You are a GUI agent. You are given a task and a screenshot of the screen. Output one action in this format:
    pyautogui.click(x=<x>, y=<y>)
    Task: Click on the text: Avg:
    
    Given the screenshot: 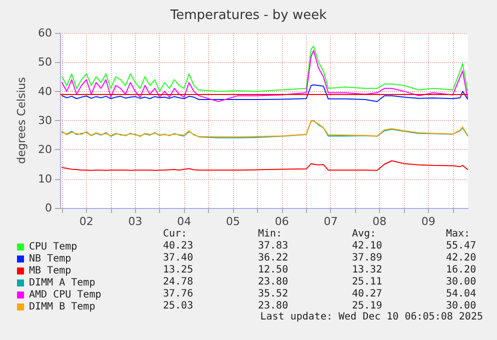 What is the action you would take?
    pyautogui.click(x=364, y=234)
    